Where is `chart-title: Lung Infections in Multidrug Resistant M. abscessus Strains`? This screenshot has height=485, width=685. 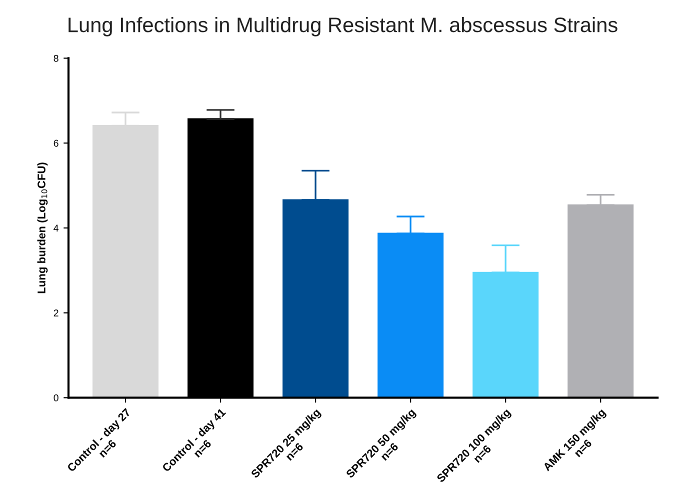 chart-title: Lung Infections in Multidrug Resistant M. abscessus Strains is located at coordinates (343, 26).